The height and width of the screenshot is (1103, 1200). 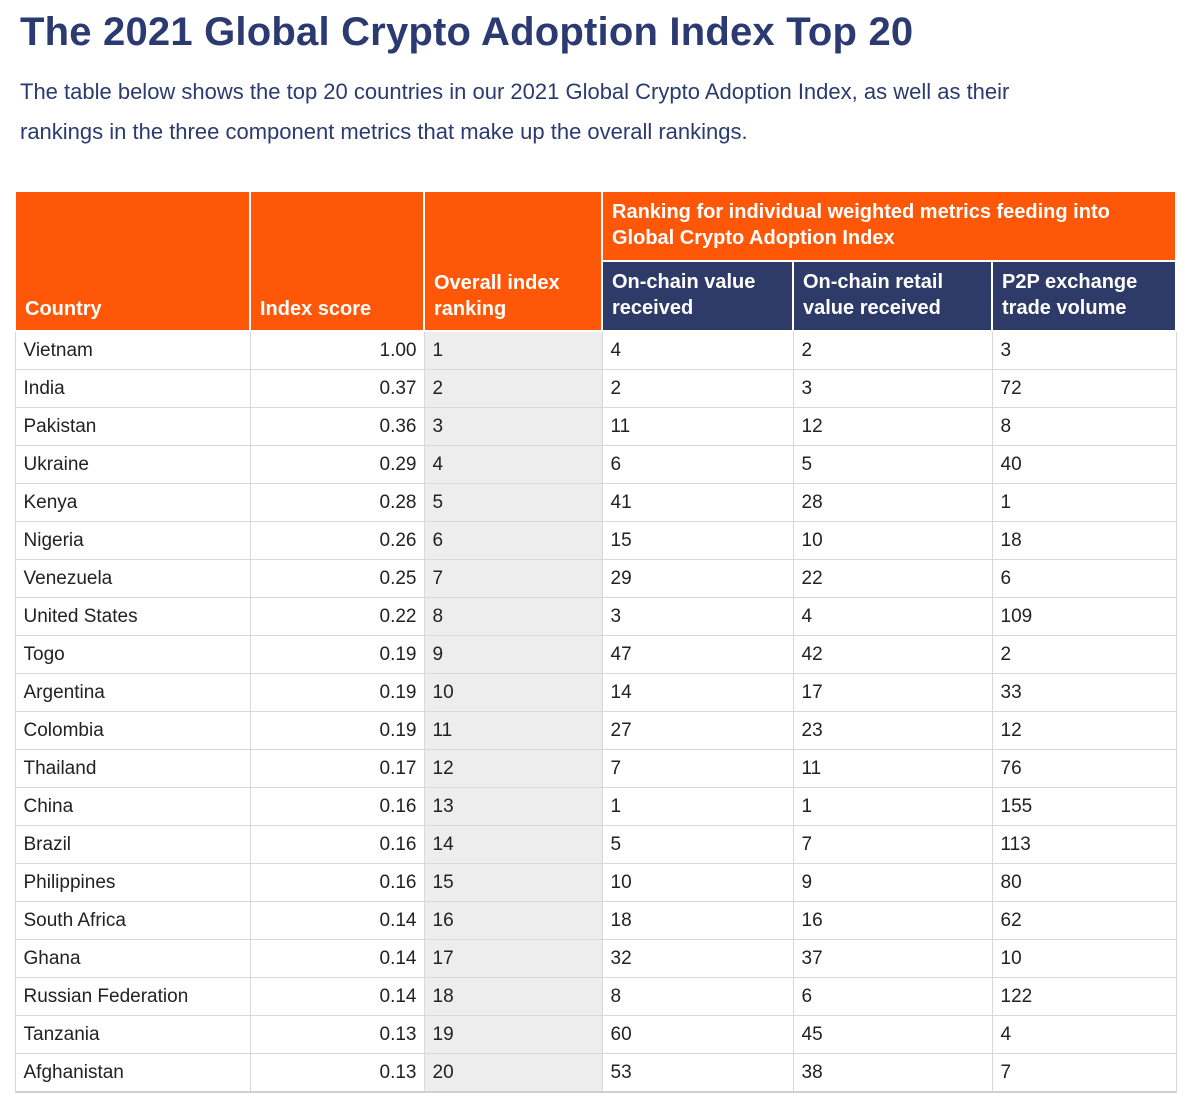 What do you see at coordinates (513, 1034) in the screenshot?
I see `overall-ranking-cell: 19` at bounding box center [513, 1034].